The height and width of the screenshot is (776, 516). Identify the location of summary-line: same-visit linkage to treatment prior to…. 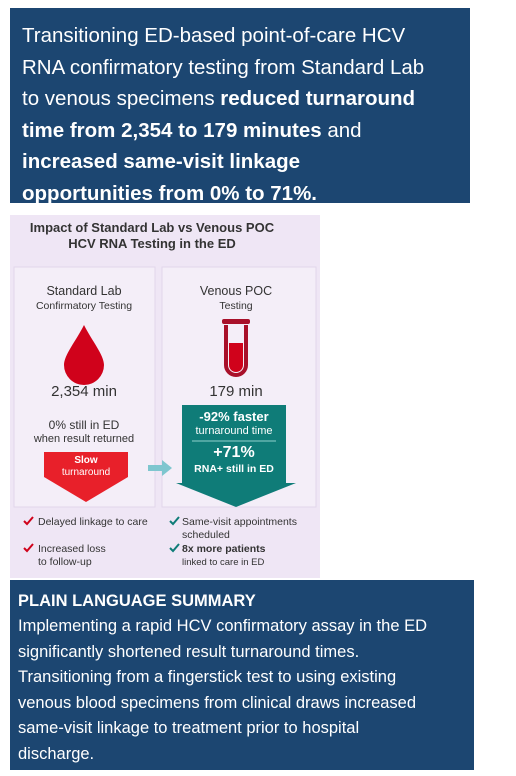
(189, 728).